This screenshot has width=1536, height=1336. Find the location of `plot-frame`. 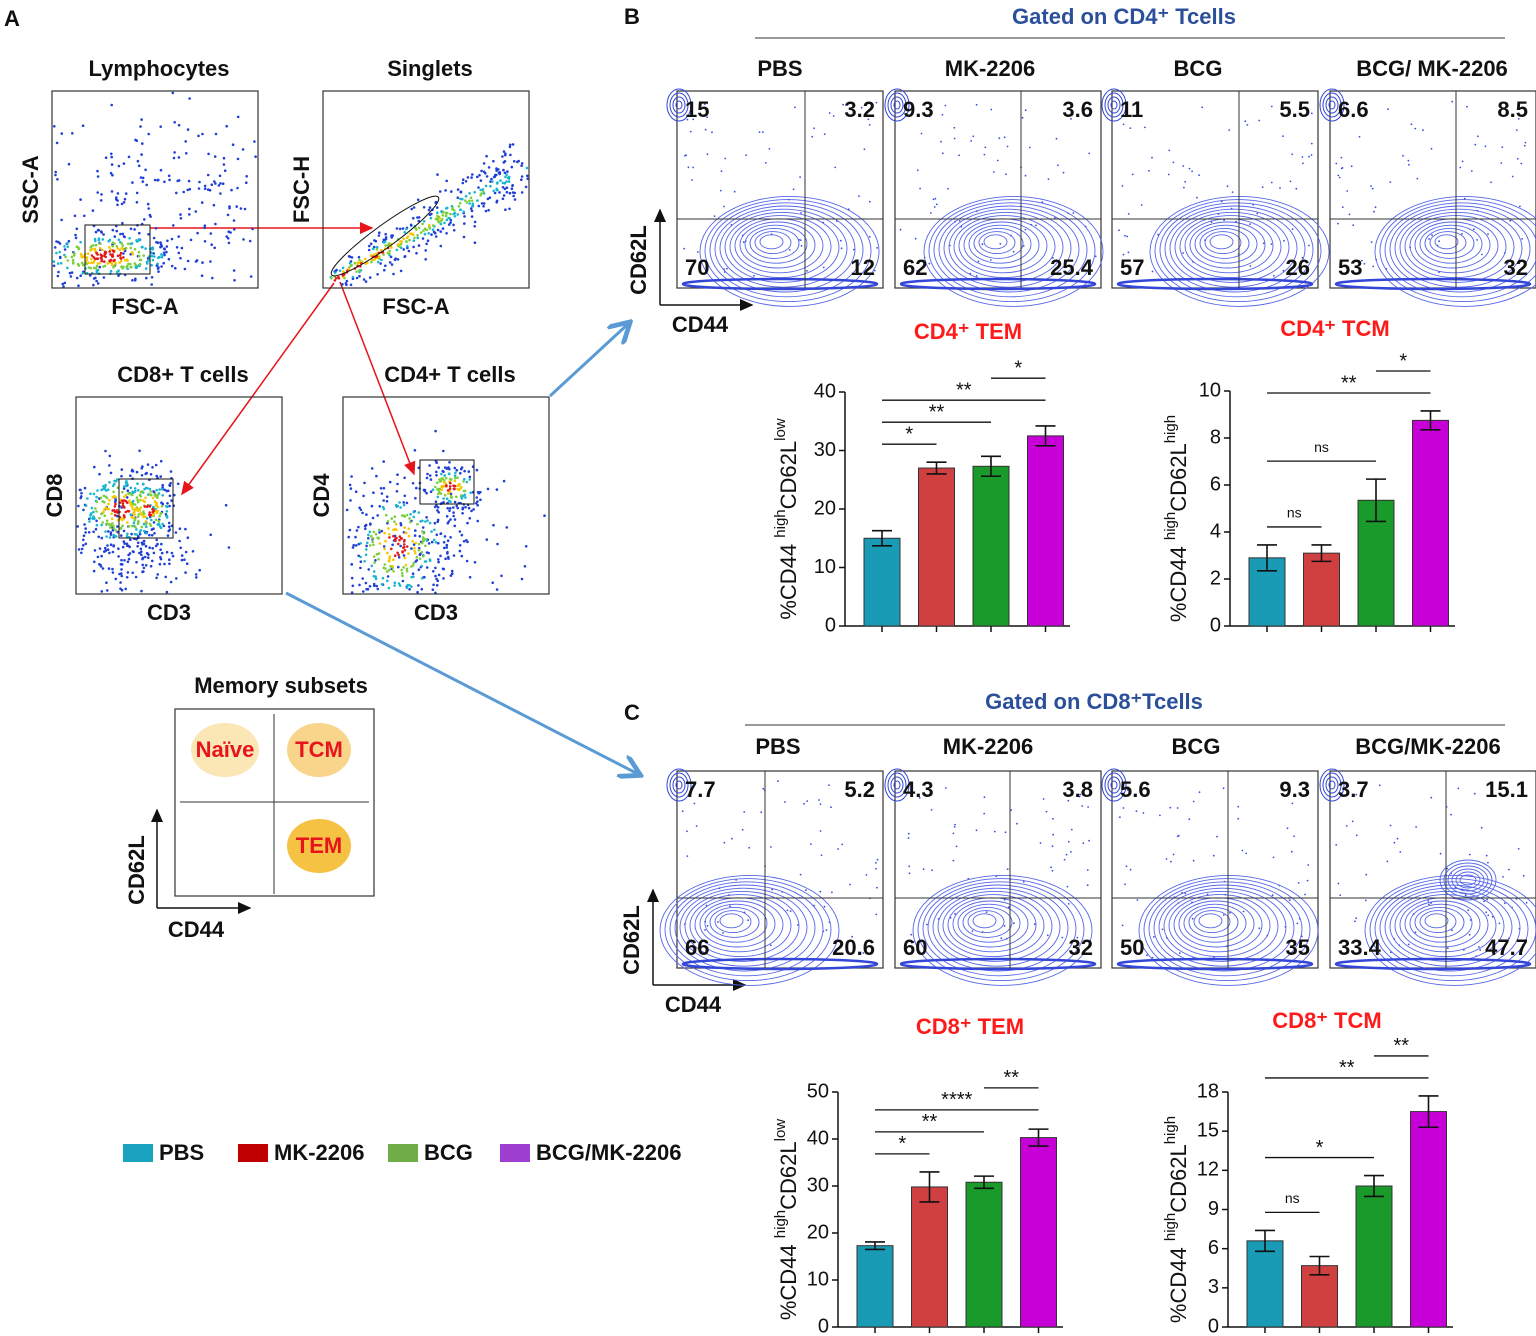

plot-frame is located at coordinates (179, 495).